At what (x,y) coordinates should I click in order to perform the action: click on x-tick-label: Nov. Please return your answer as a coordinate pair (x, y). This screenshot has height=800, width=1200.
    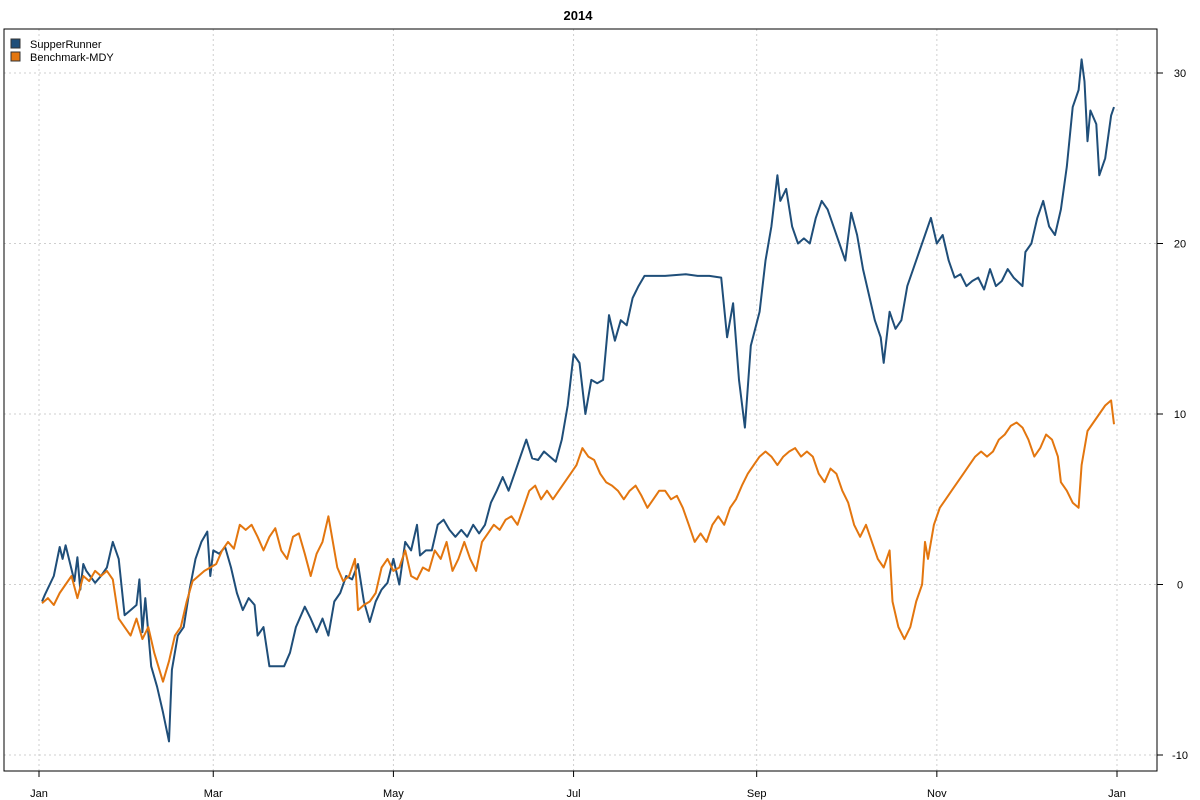
    Looking at the image, I should click on (937, 794).